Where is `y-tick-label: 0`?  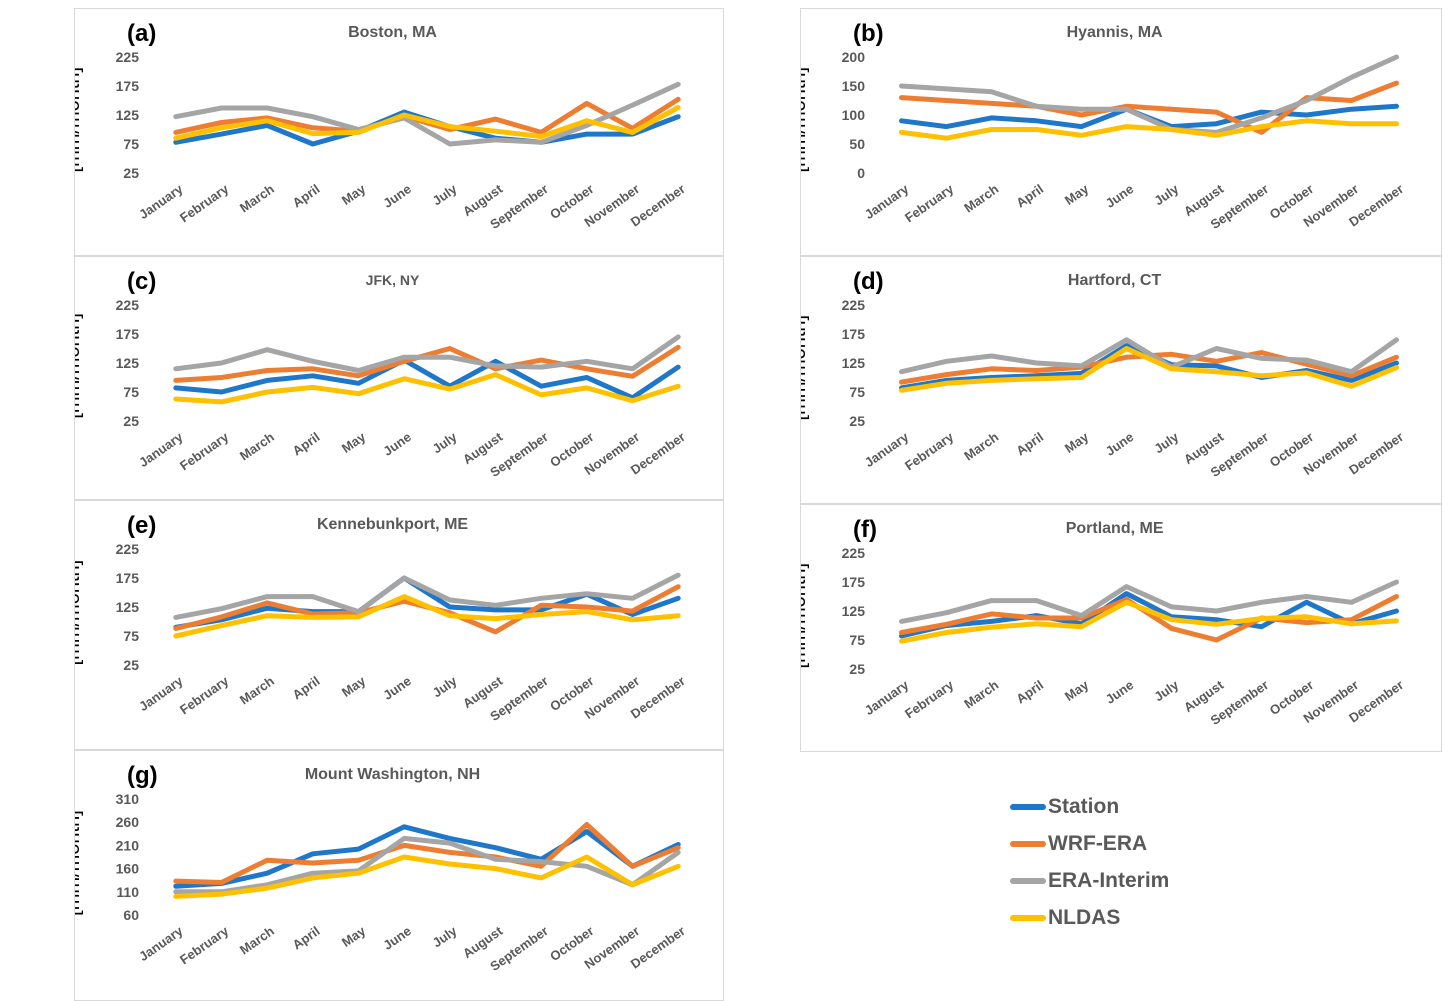 y-tick-label: 0 is located at coordinates (861, 173).